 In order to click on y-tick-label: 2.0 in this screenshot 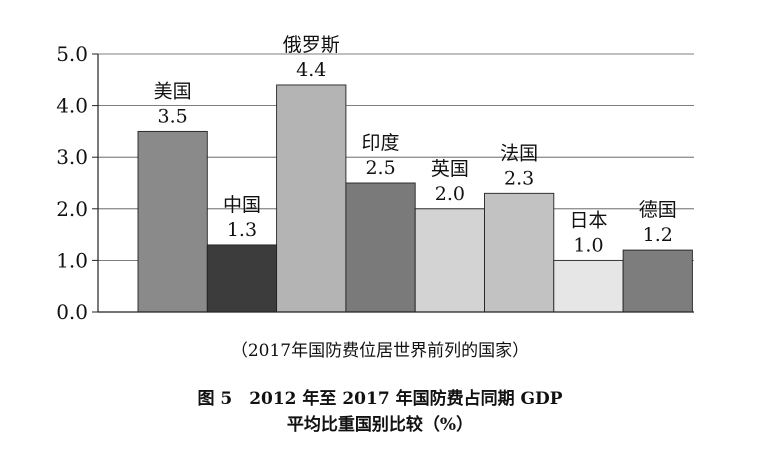, I will do `click(72, 209)`.